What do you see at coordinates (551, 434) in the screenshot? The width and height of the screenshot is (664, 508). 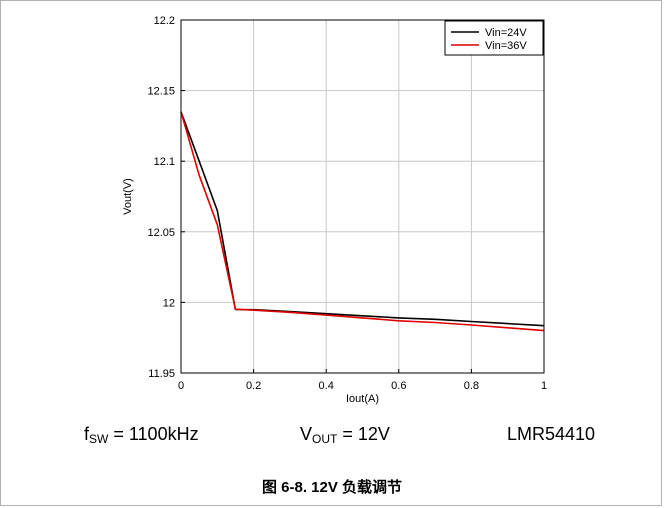 I see `part-number-caption: LMR54410` at bounding box center [551, 434].